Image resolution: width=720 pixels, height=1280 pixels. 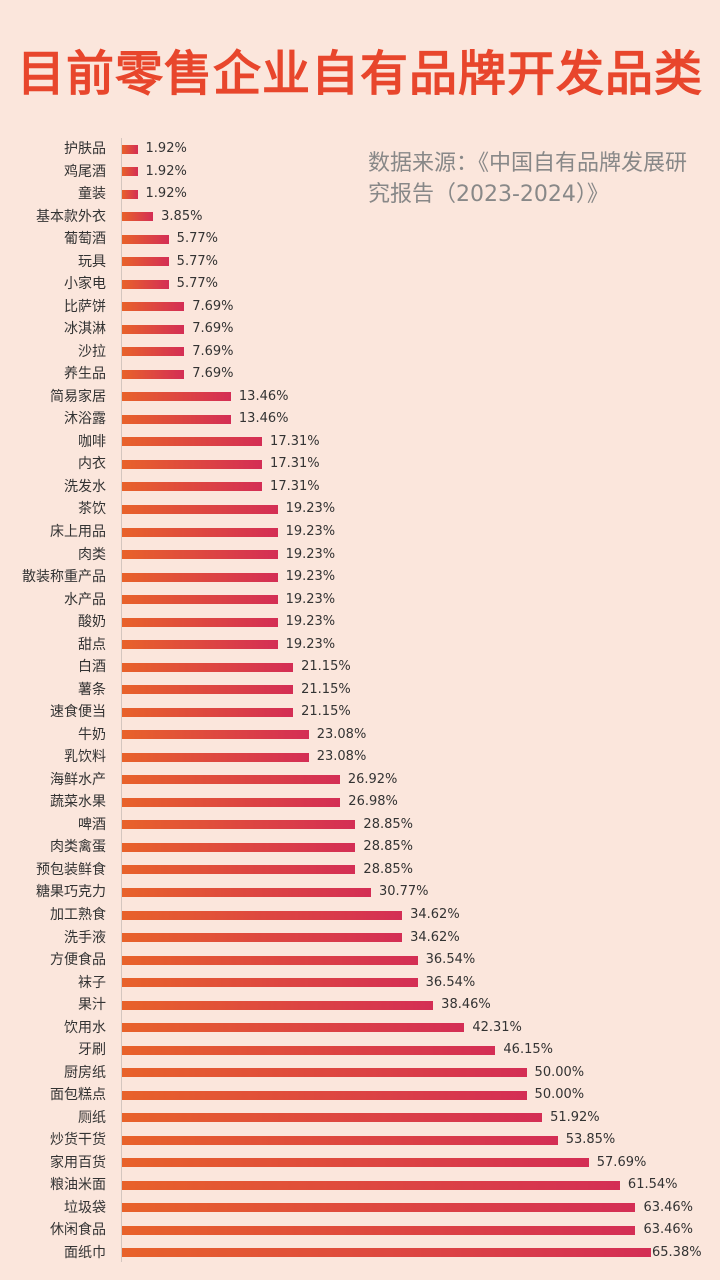 I want to click on category-label: 果汁, so click(x=92, y=1005).